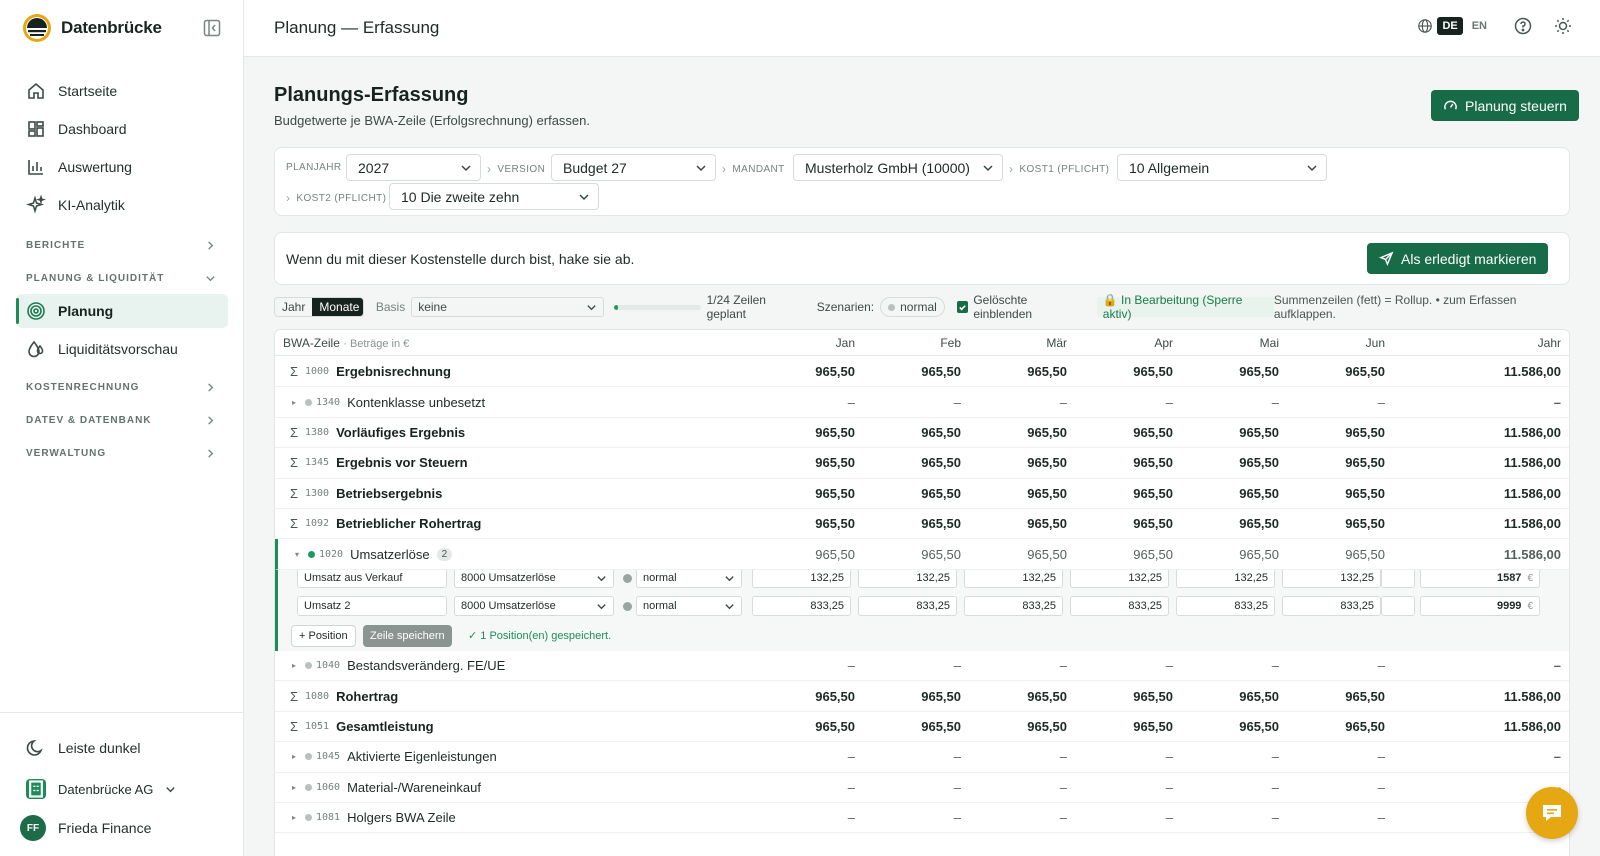 The height and width of the screenshot is (856, 1600). What do you see at coordinates (591, 307) in the screenshot?
I see `chevron-down-icon` at bounding box center [591, 307].